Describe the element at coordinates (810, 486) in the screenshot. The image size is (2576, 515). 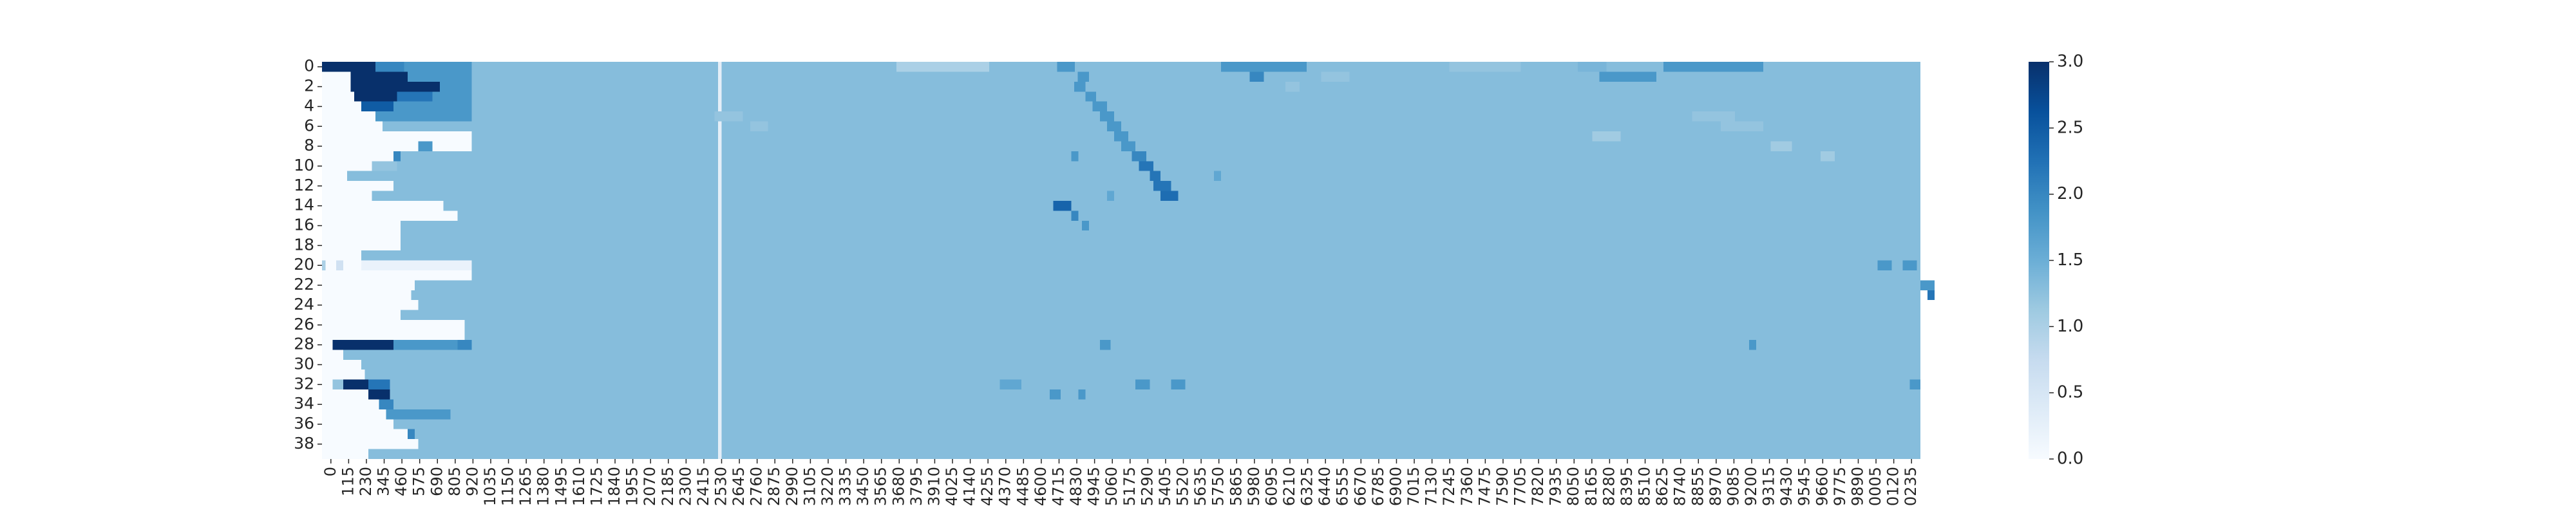
I see `x-tick-label: 3105` at that location.